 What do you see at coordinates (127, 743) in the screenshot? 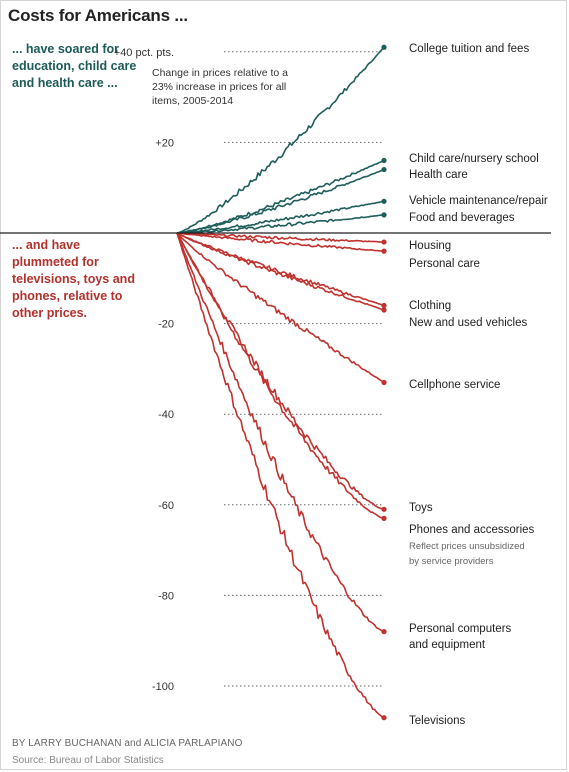
I see `byline: BY LARRY BUCHANAN and ALICIA PARLAPIANO` at bounding box center [127, 743].